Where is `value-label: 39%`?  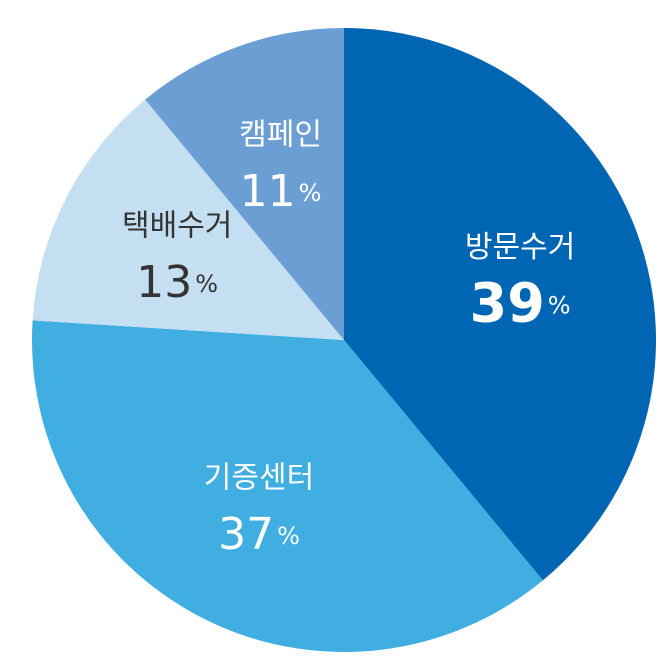 value-label: 39% is located at coordinates (520, 302).